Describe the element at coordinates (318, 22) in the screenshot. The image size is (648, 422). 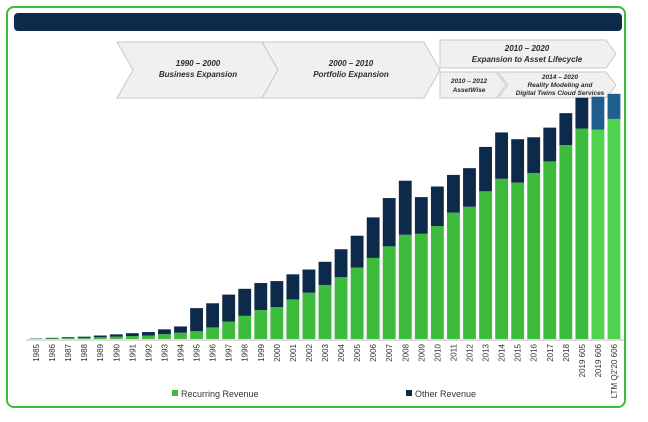
I see `header-bar` at that location.